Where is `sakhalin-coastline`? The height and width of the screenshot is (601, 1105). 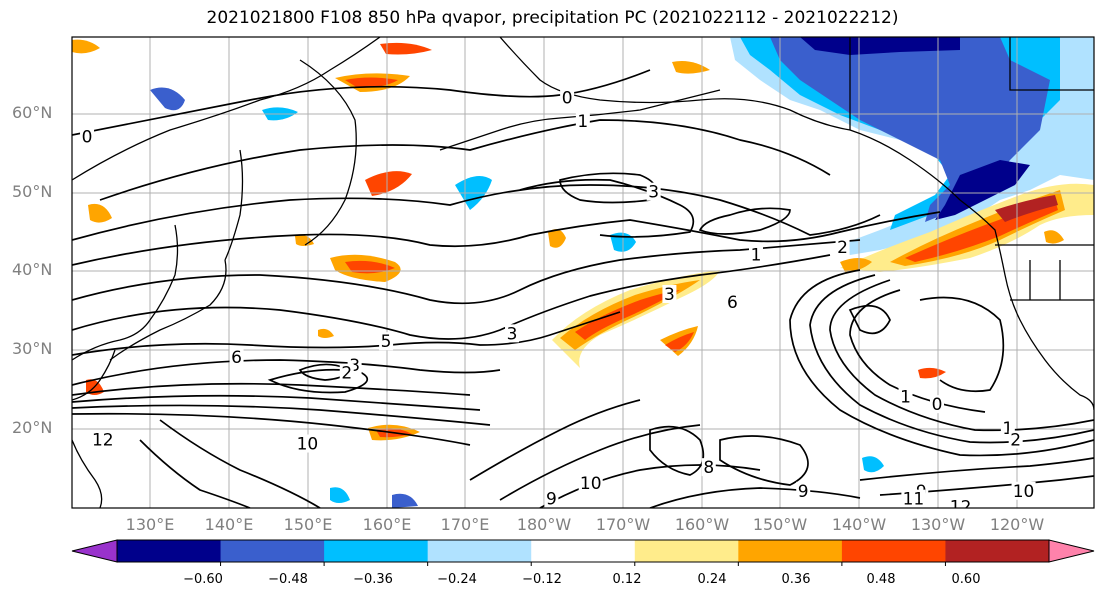
sakhalin-coastline is located at coordinates (234, 205).